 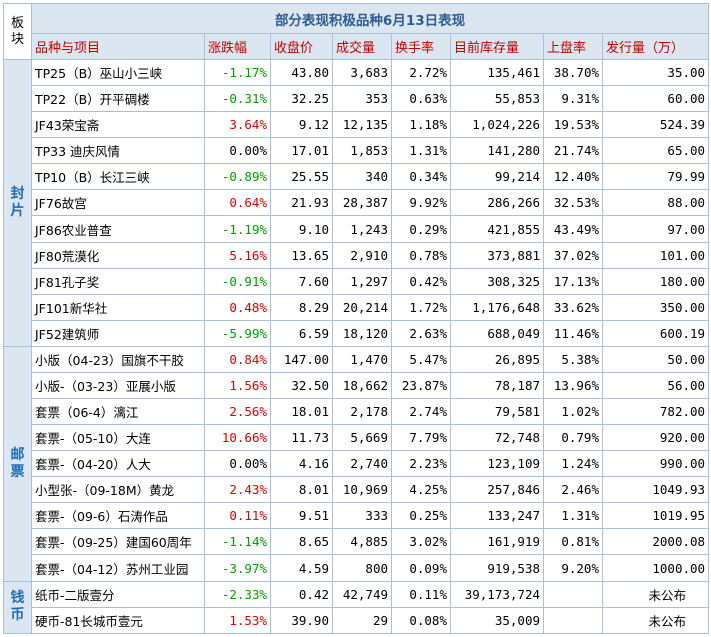 I want to click on sector-label: 封片, so click(x=17, y=203).